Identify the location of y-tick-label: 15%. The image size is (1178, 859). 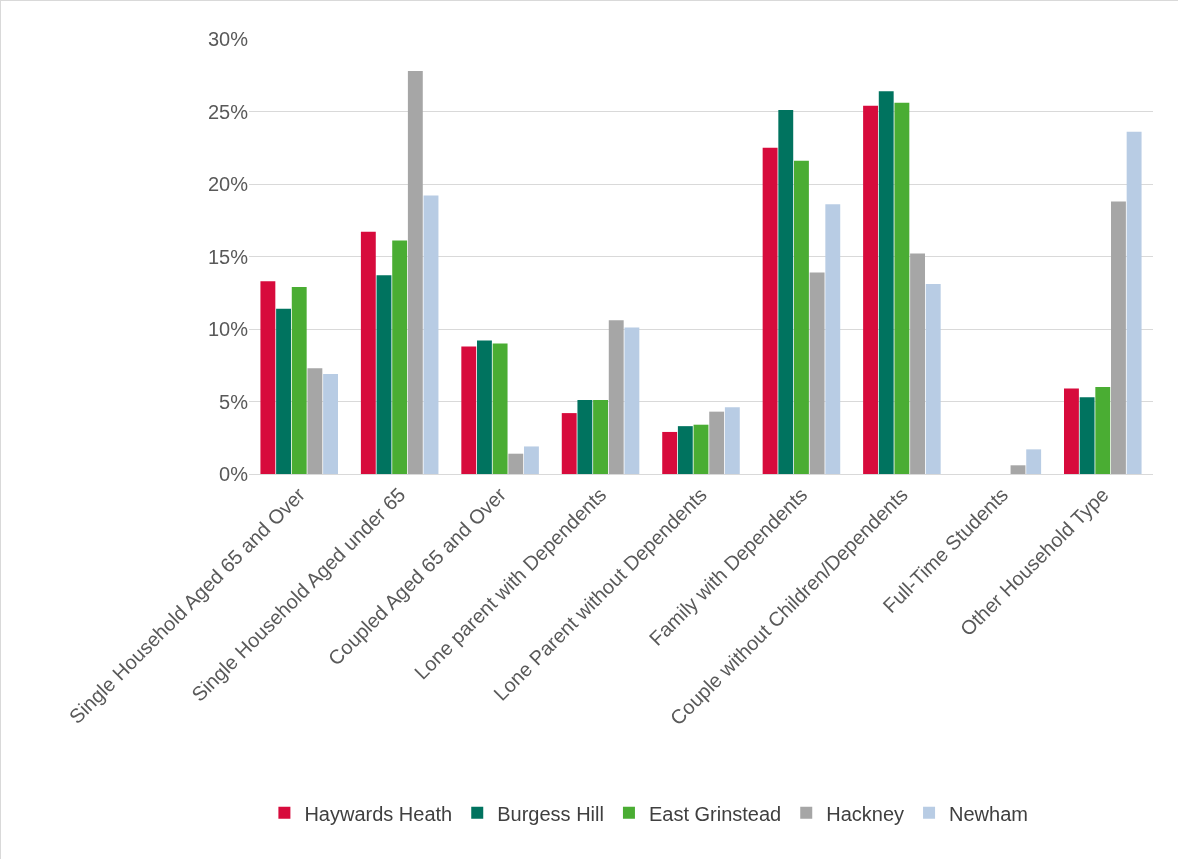
(228, 256).